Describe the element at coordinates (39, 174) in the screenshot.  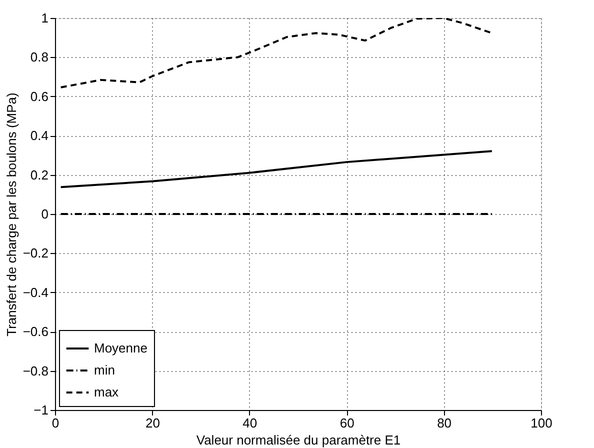
I see `y-tick-label: 0.2` at that location.